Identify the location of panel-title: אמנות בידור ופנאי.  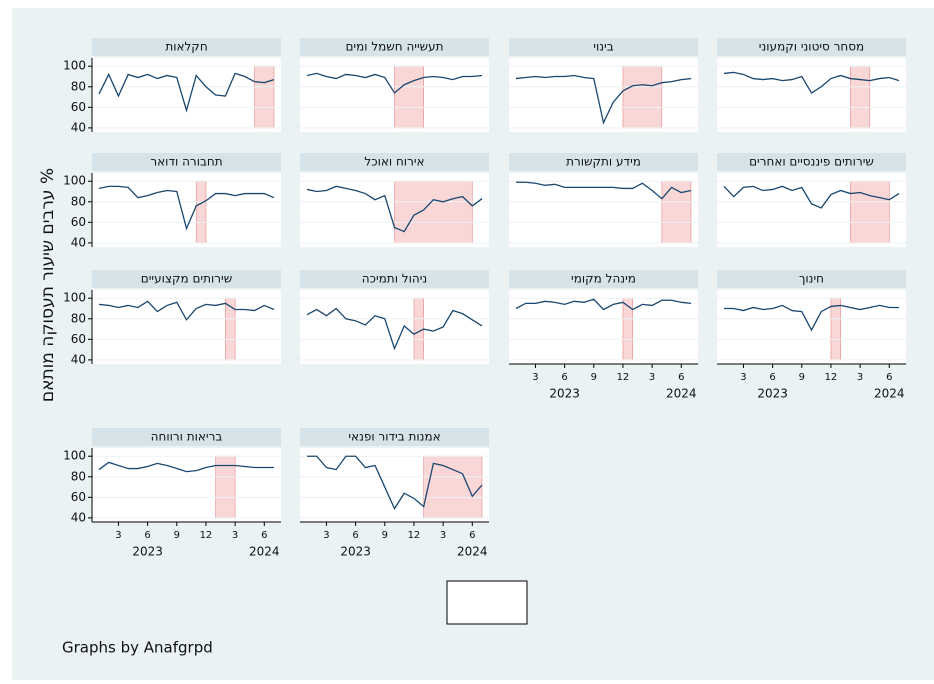
(394, 437).